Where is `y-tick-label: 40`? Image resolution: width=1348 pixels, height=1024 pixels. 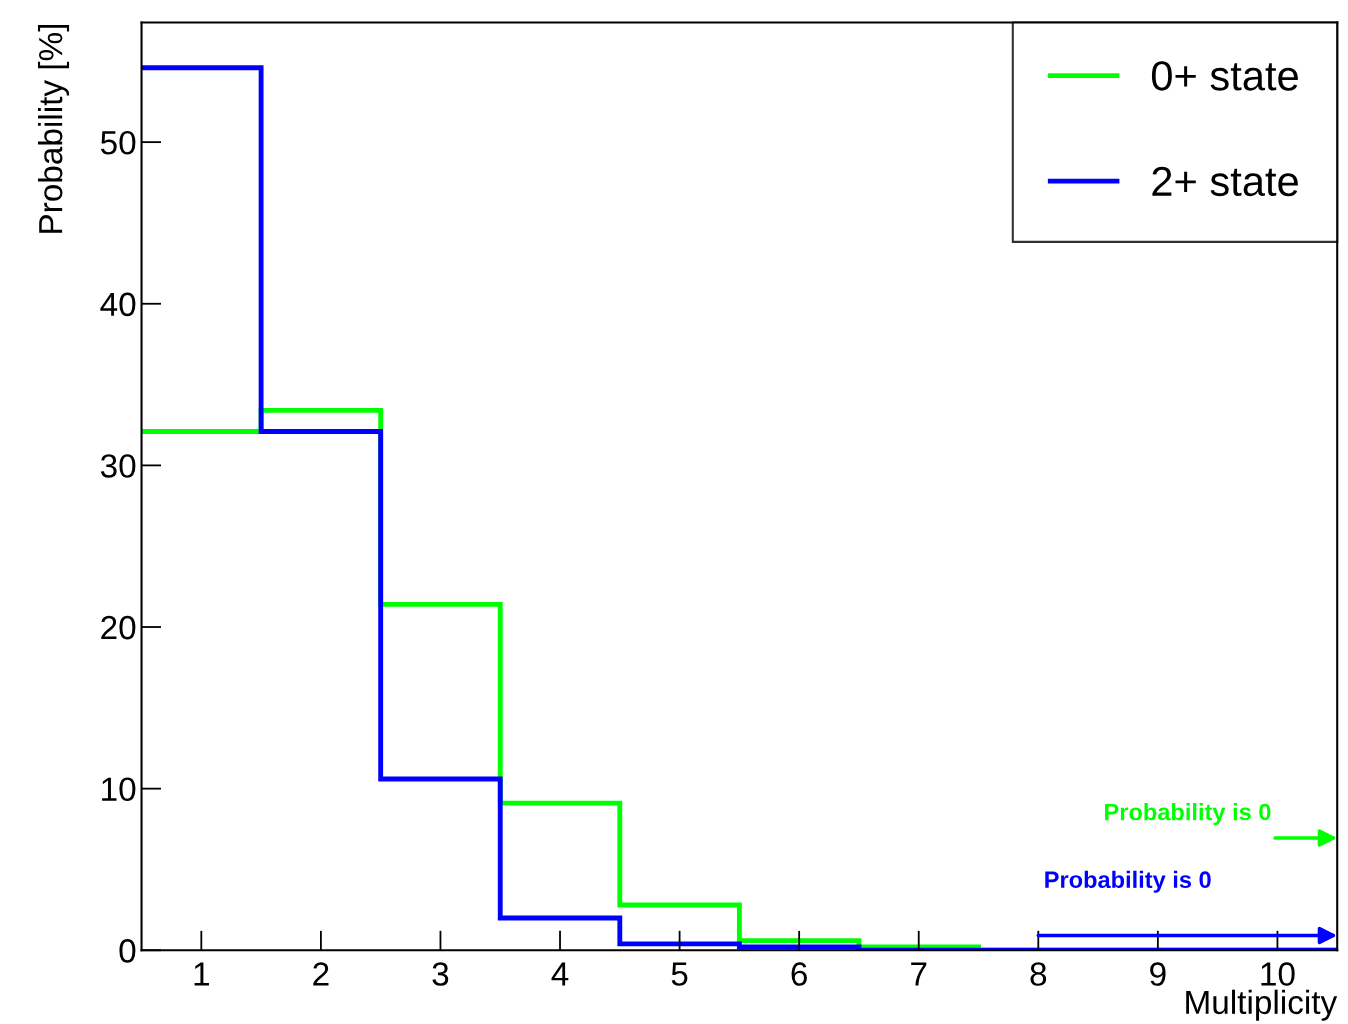
y-tick-label: 40 is located at coordinates (118, 304).